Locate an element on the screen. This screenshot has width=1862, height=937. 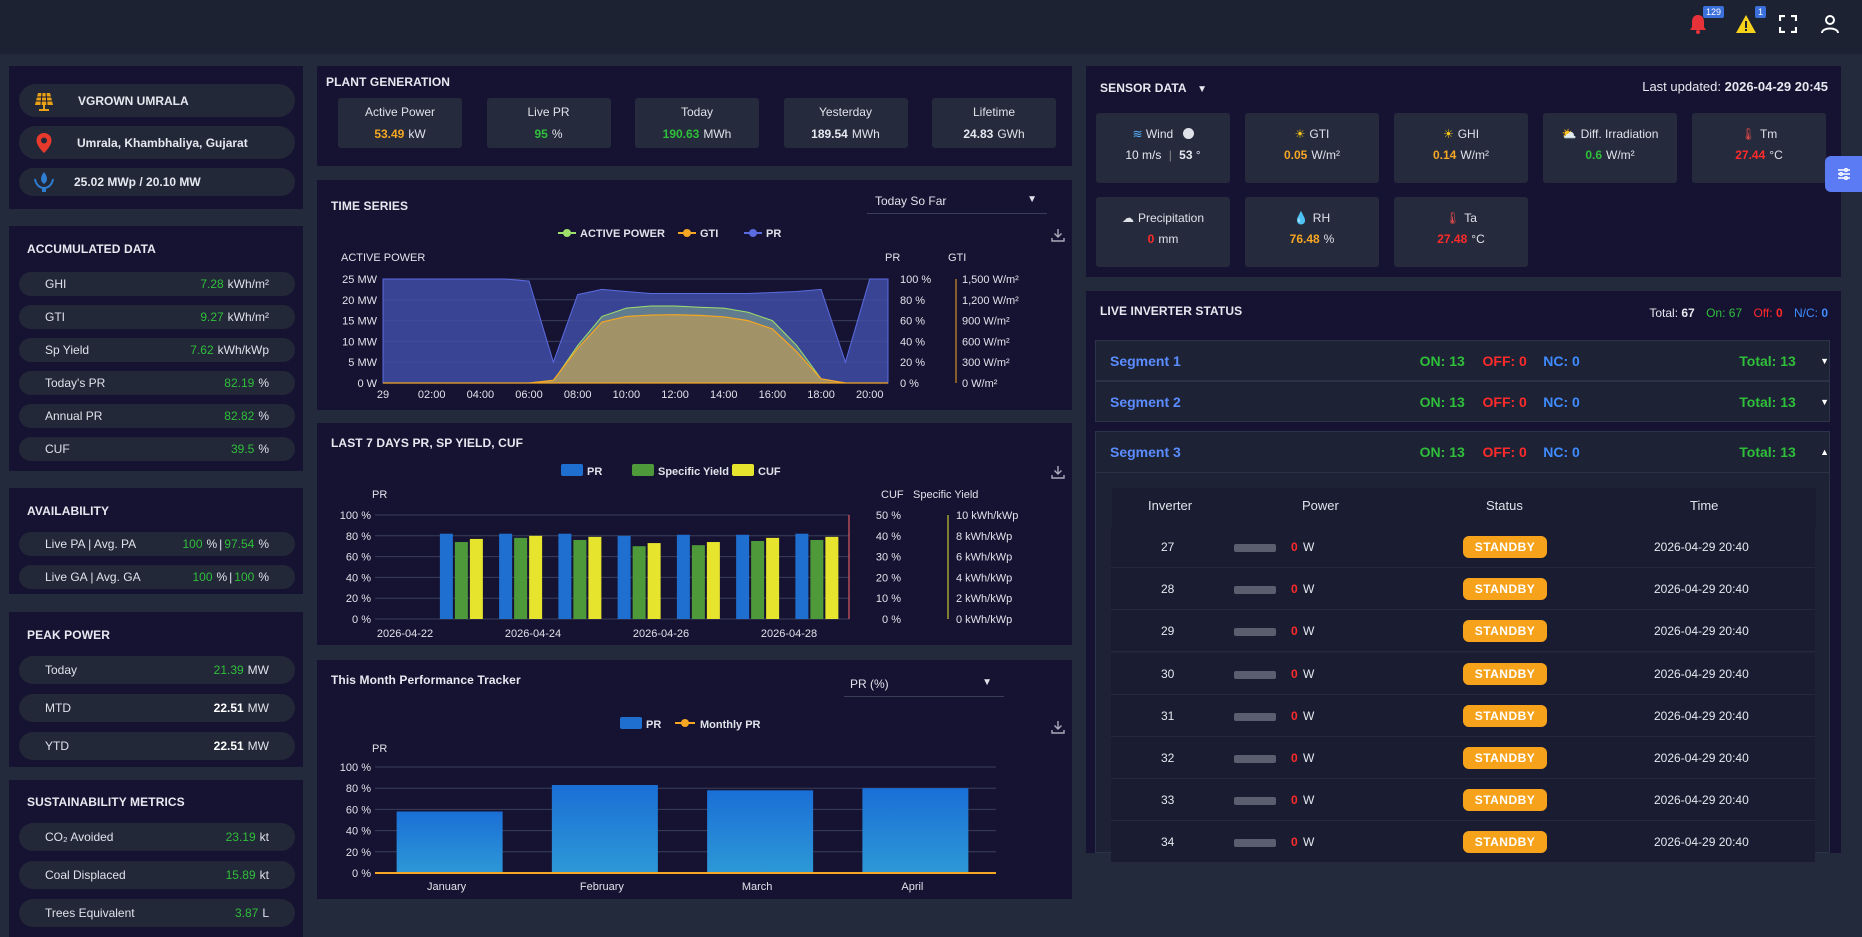
inverter-row: 31 0 W STANDBY 2026-04-29 20:40 is located at coordinates (1463, 715).